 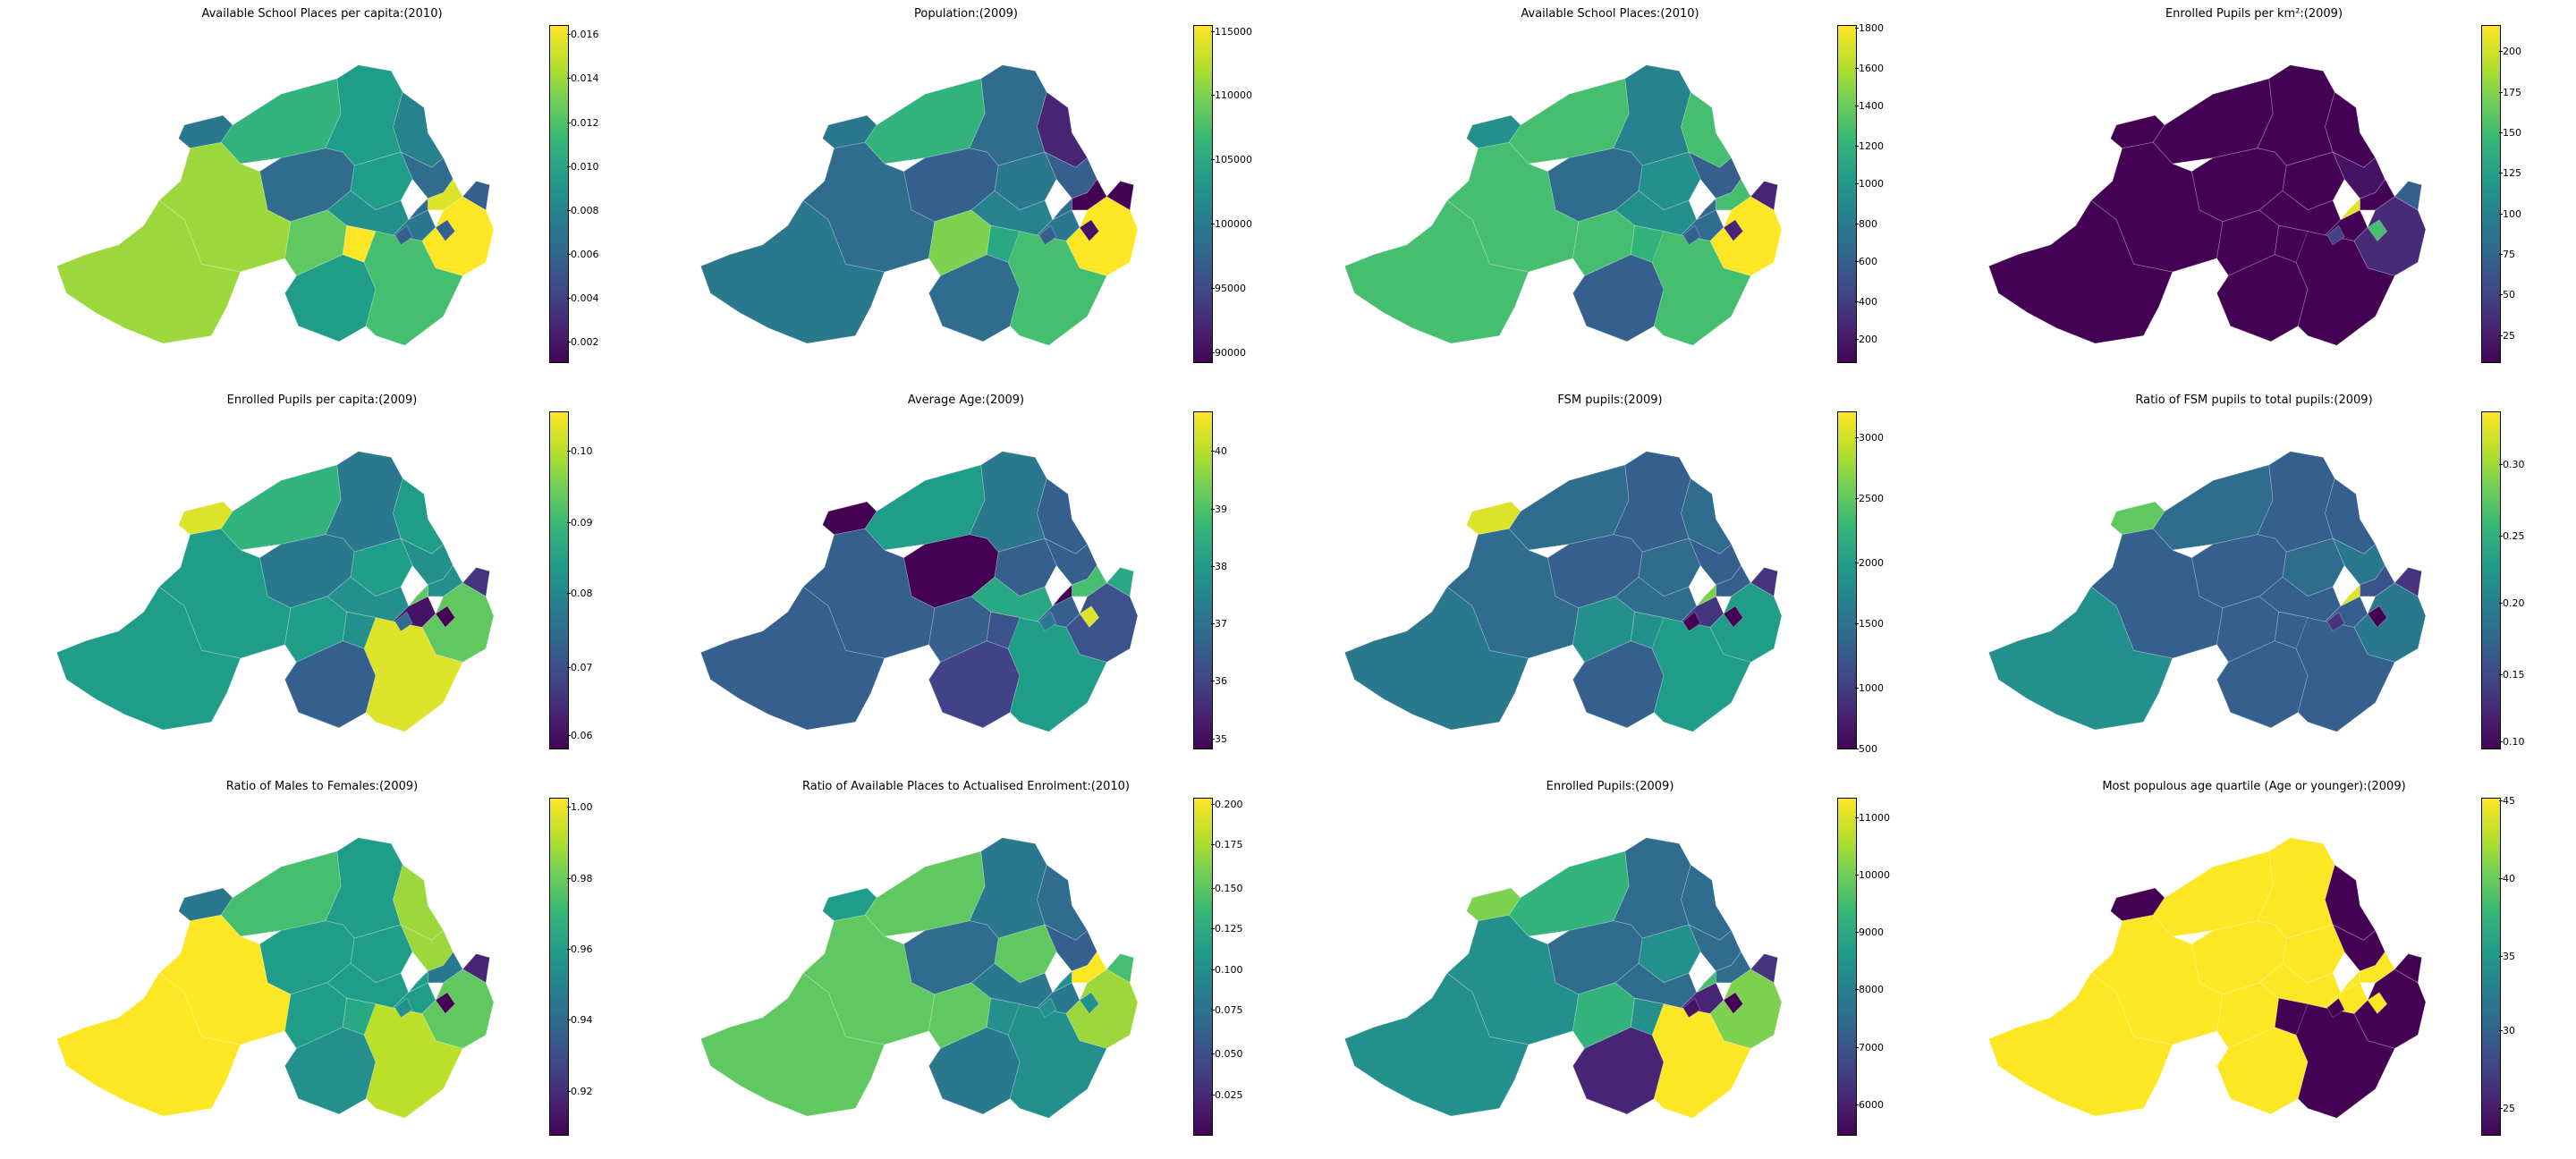 I want to click on panel-title: Population:(2009), so click(x=966, y=14).